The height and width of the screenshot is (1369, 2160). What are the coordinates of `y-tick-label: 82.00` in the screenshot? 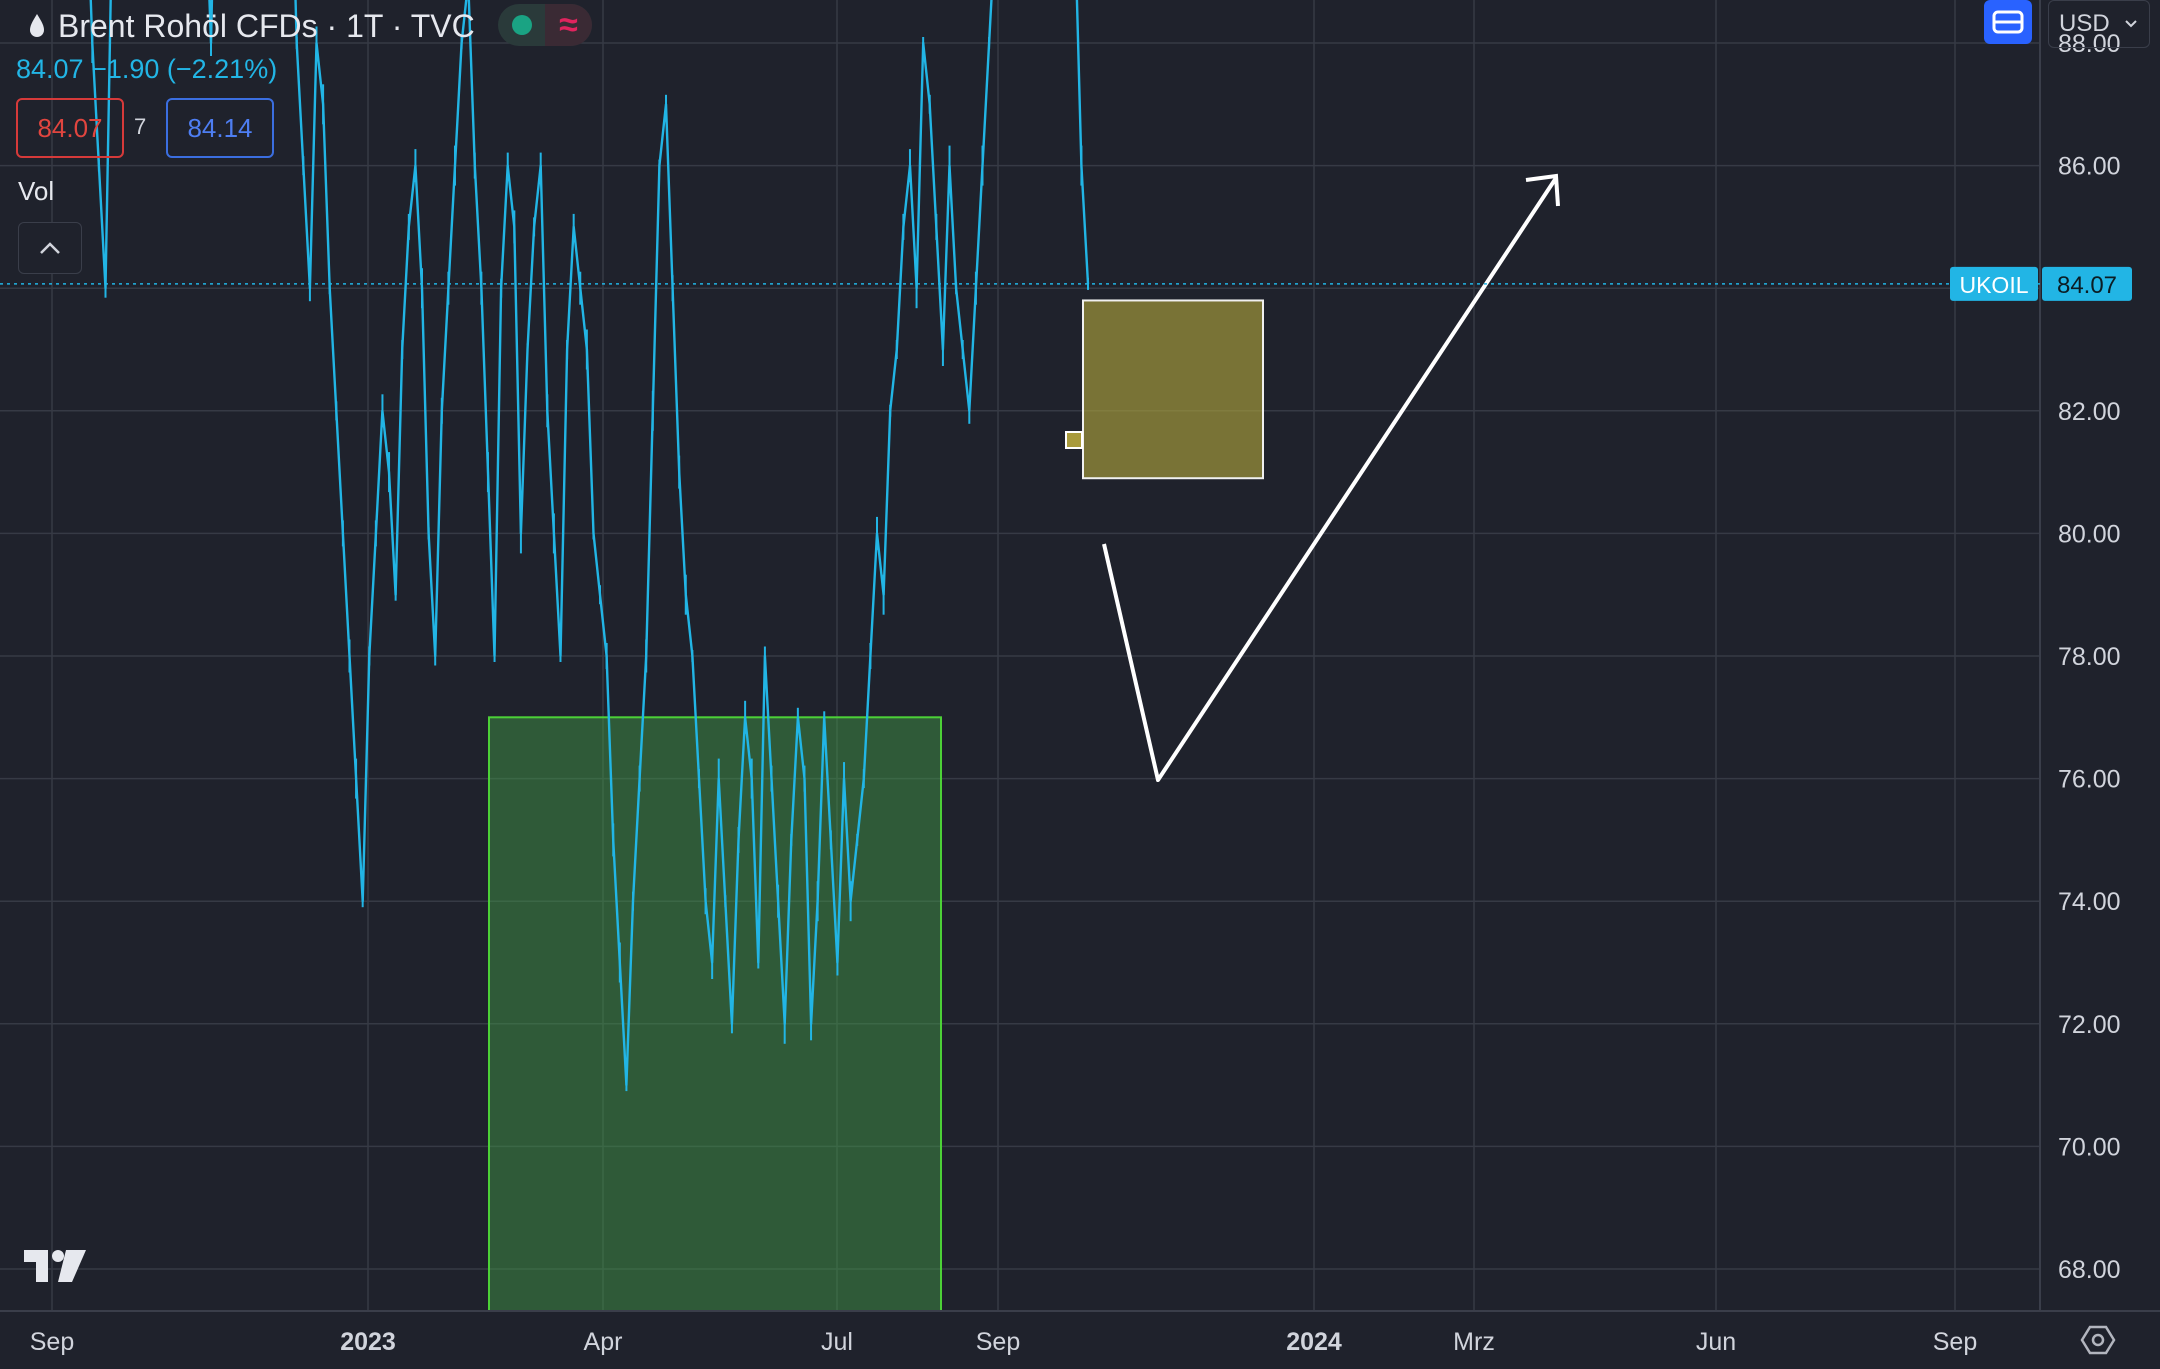 It's located at (2089, 412).